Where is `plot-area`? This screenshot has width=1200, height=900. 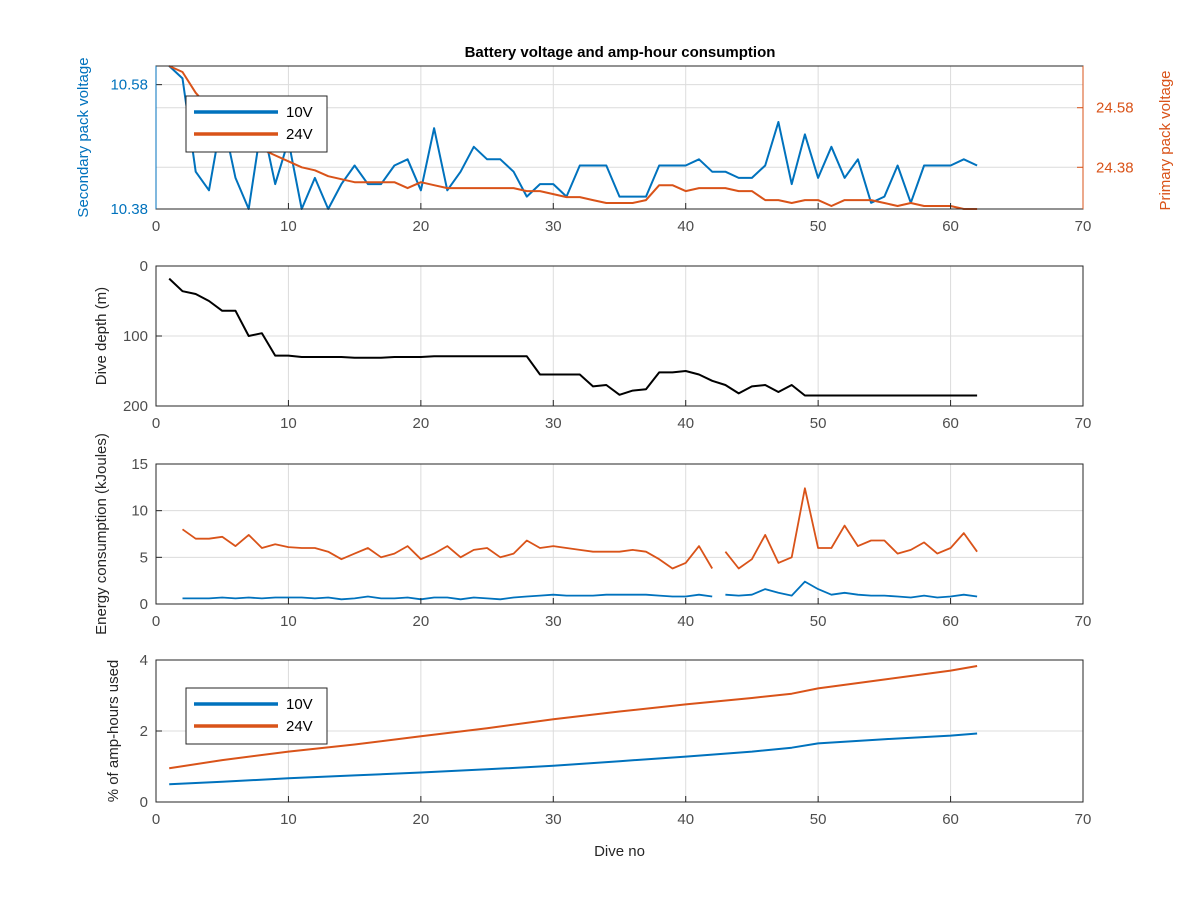 plot-area is located at coordinates (619, 534).